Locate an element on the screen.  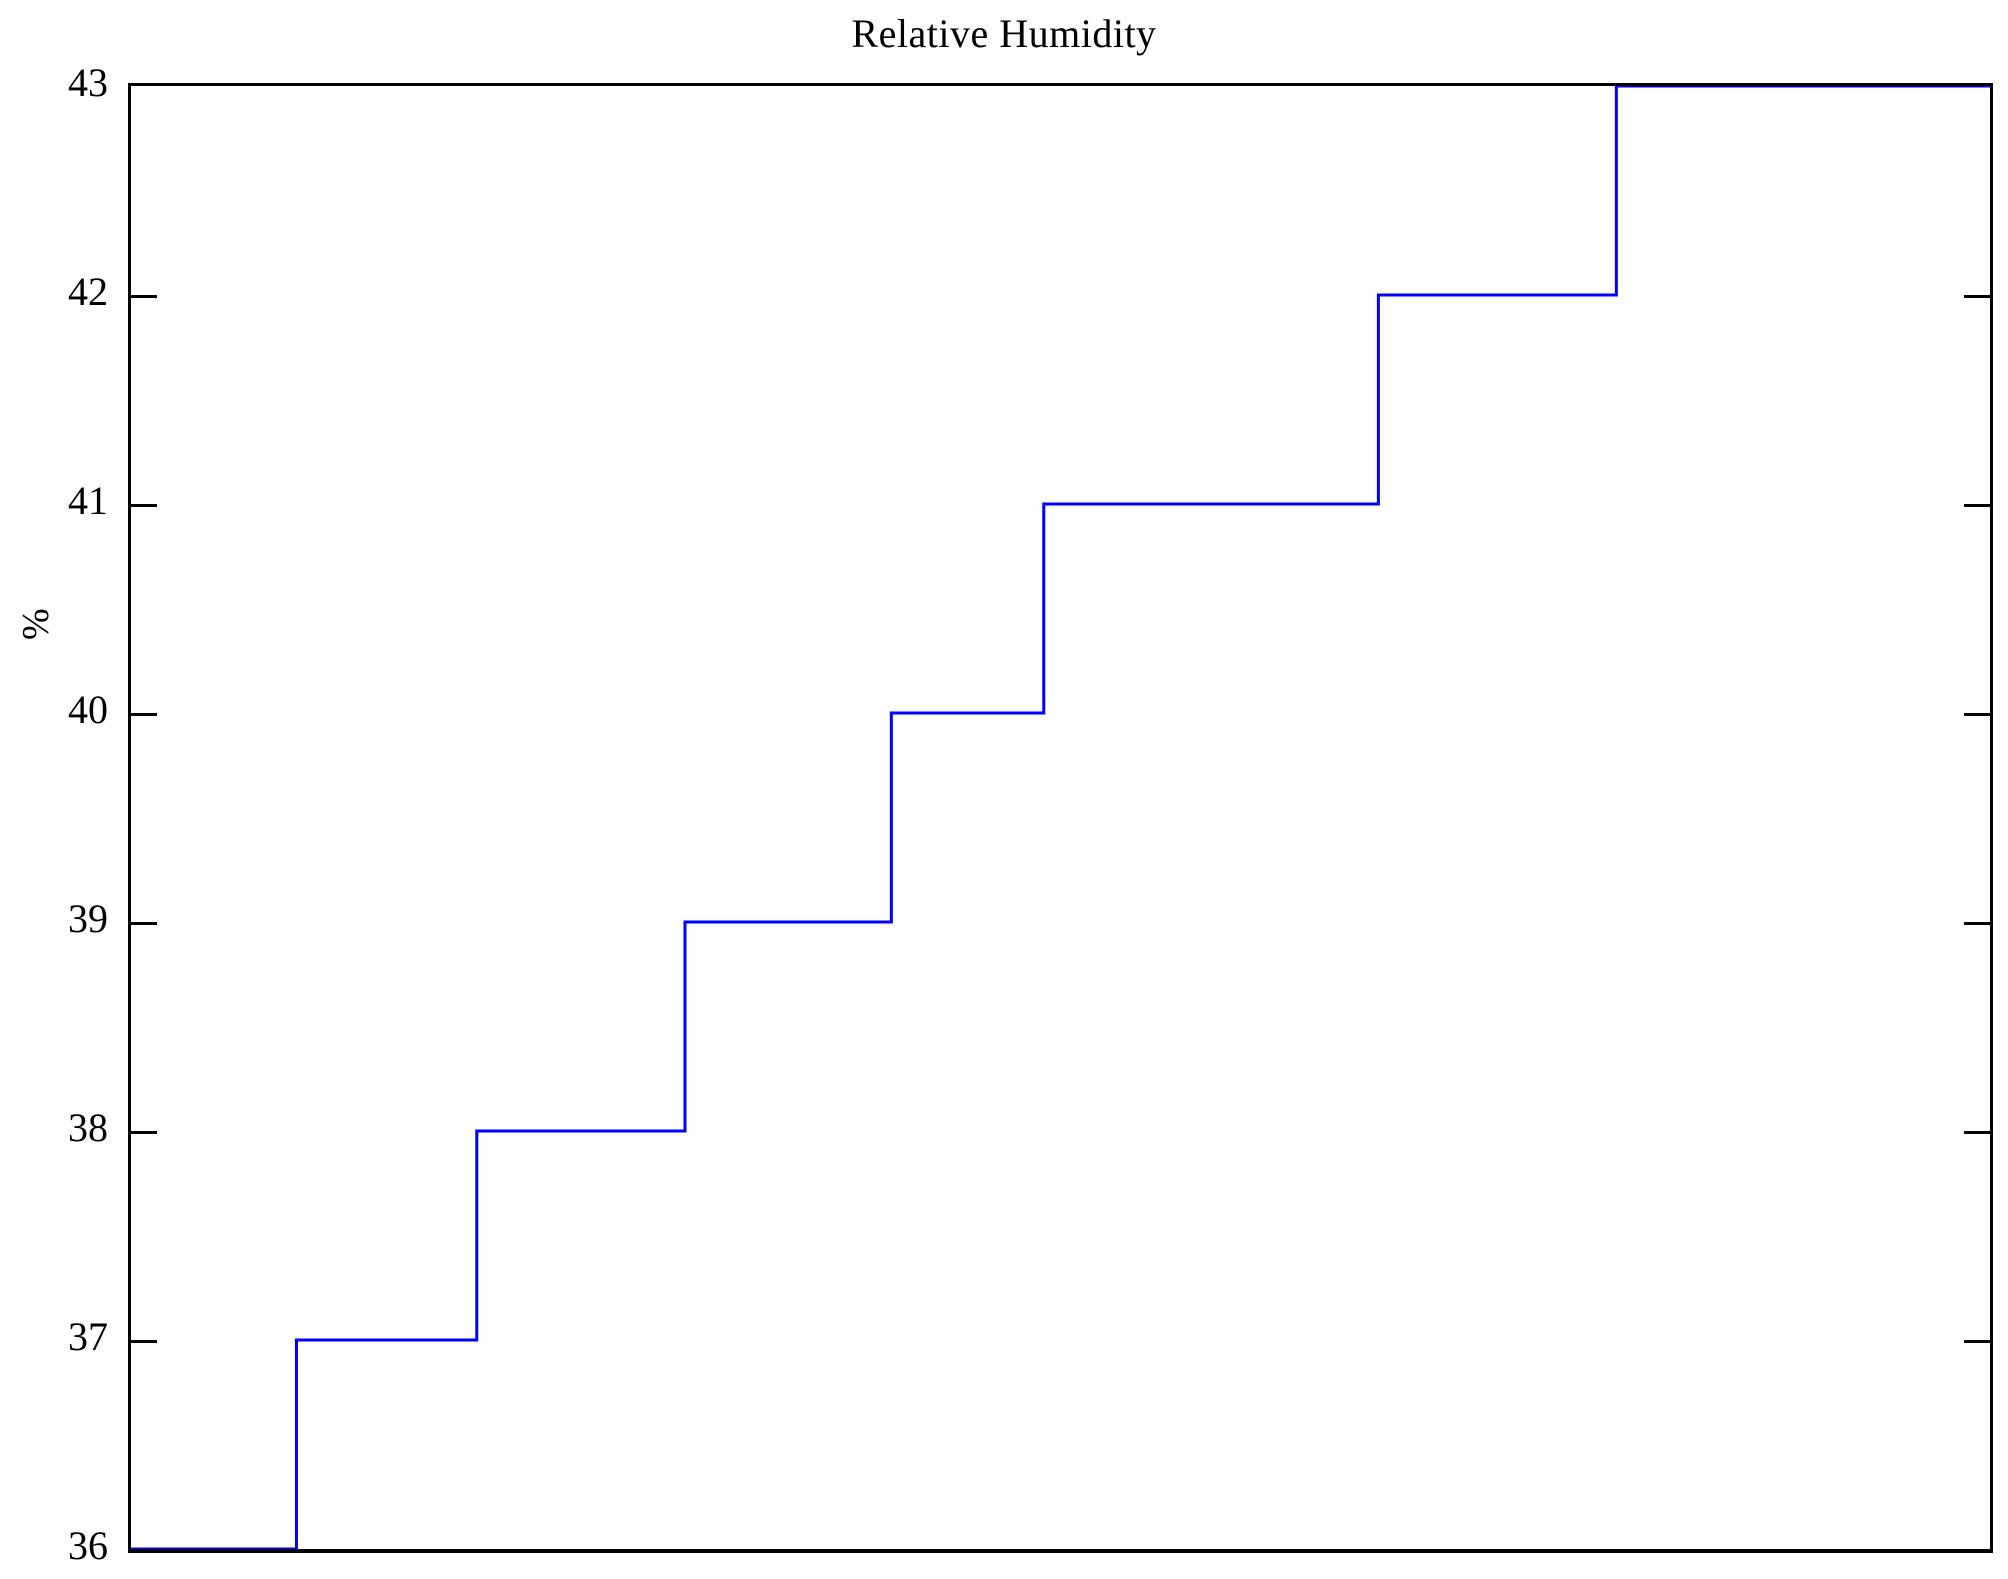
page-title: Relative Humidity is located at coordinates (1004, 33).